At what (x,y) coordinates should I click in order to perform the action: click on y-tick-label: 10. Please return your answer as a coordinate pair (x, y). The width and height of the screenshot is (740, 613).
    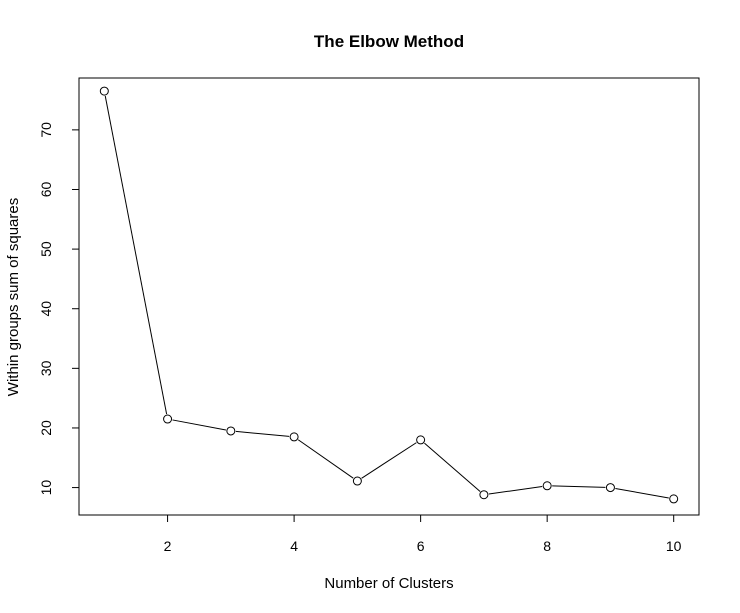
    Looking at the image, I should click on (46, 488).